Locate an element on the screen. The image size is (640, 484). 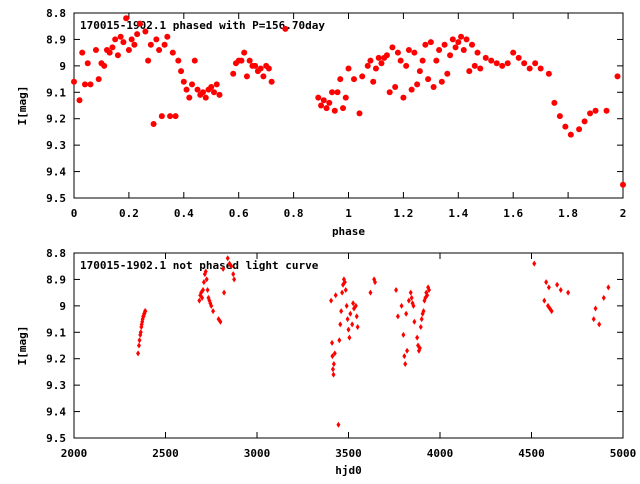
y-axis-label: I[mag] is located at coordinates (22, 106).